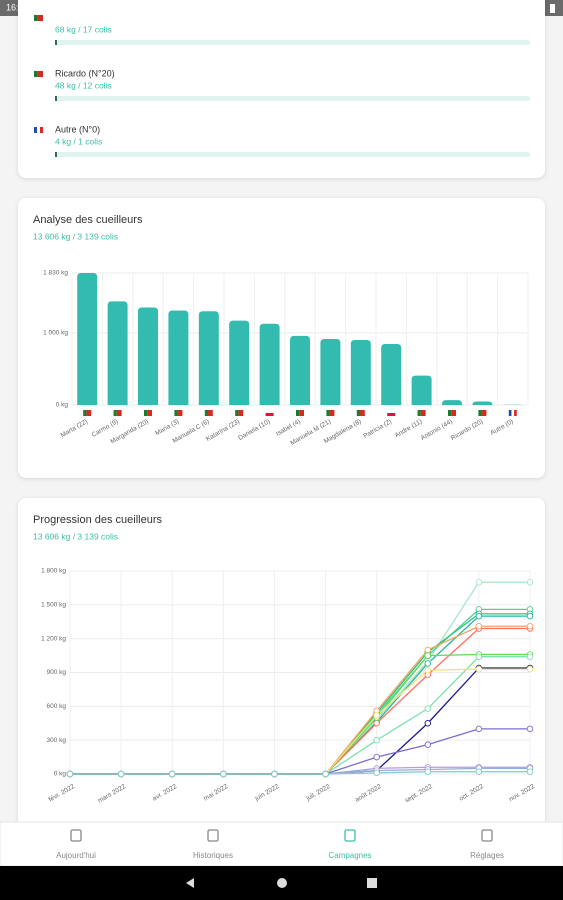 This screenshot has width=563, height=900. Describe the element at coordinates (83, 29) in the screenshot. I see `picker-weight: 68 kg / 17 colis` at that location.